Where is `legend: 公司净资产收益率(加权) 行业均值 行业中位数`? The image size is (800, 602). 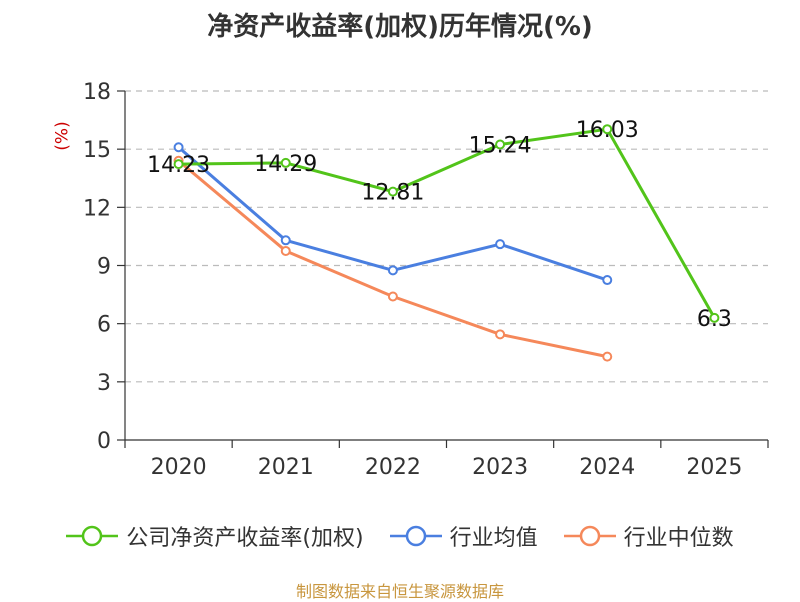 legend: 公司净资产收益率(加权) 行业均值 行业中位数 is located at coordinates (400, 536).